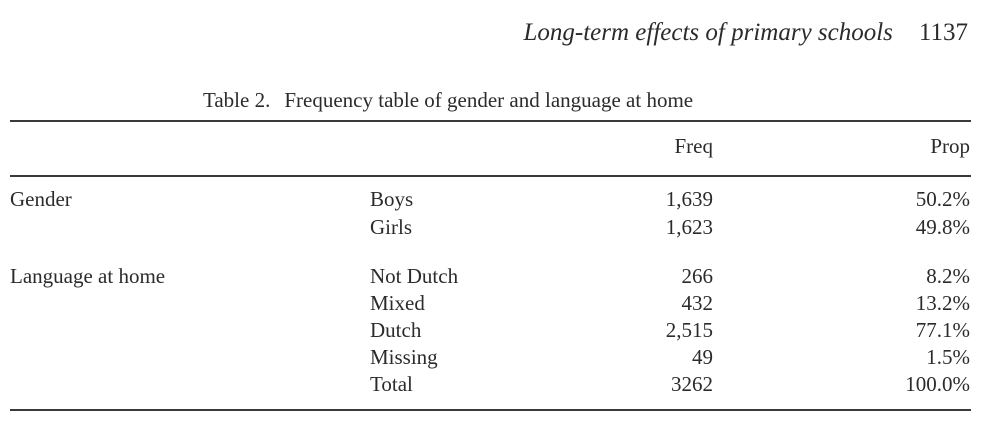  What do you see at coordinates (942, 303) in the screenshot?
I see `row-prop: 13.2%` at bounding box center [942, 303].